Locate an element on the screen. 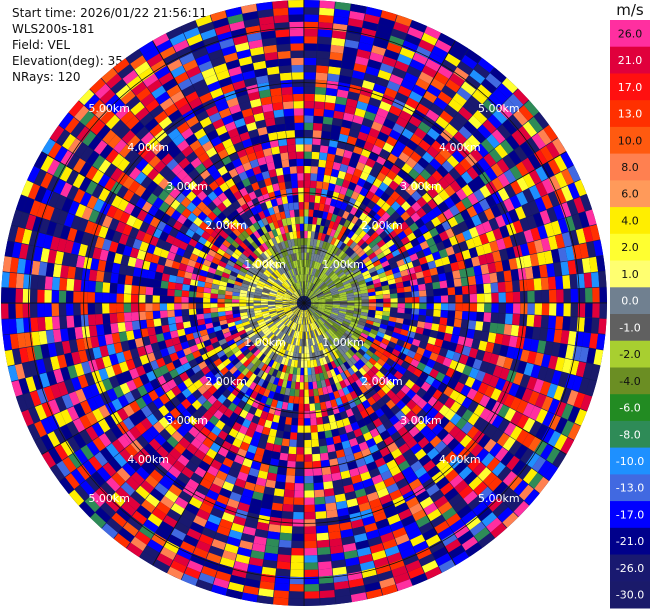 The height and width of the screenshot is (610, 650). colorbar-tick: -6.0 is located at coordinates (629, 408).